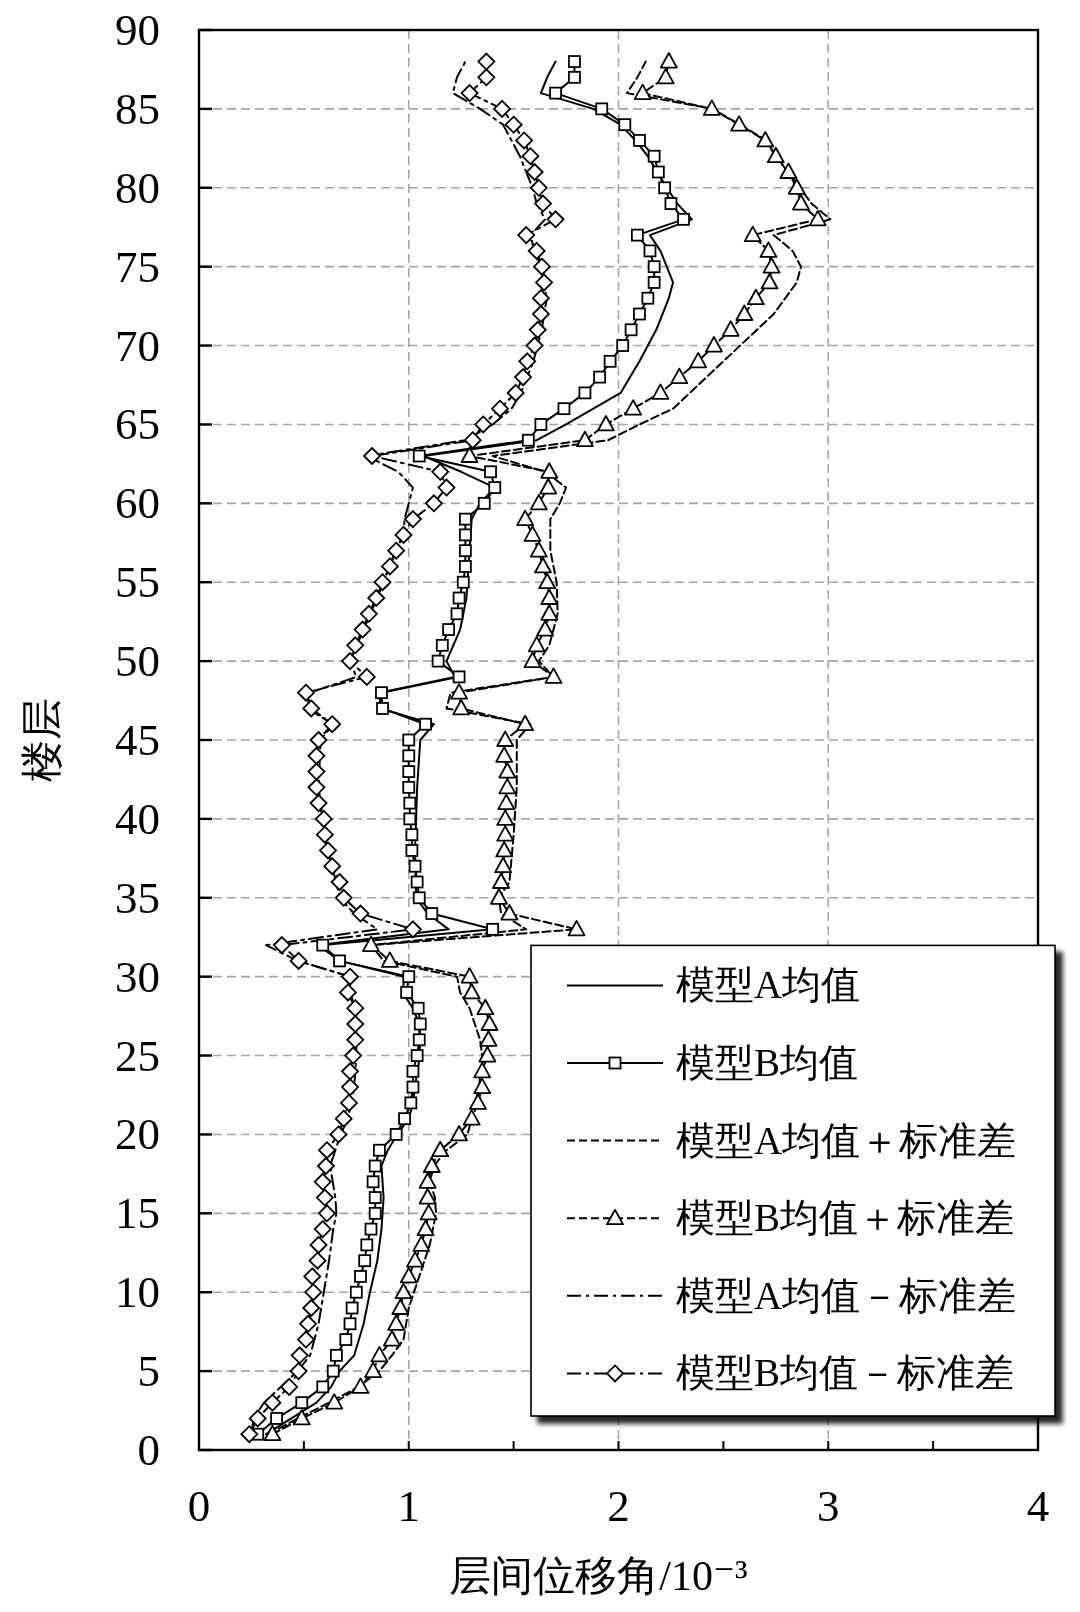 This screenshot has width=1080, height=1612. What do you see at coordinates (137, 424) in the screenshot?
I see `y-tick-label: 65` at bounding box center [137, 424].